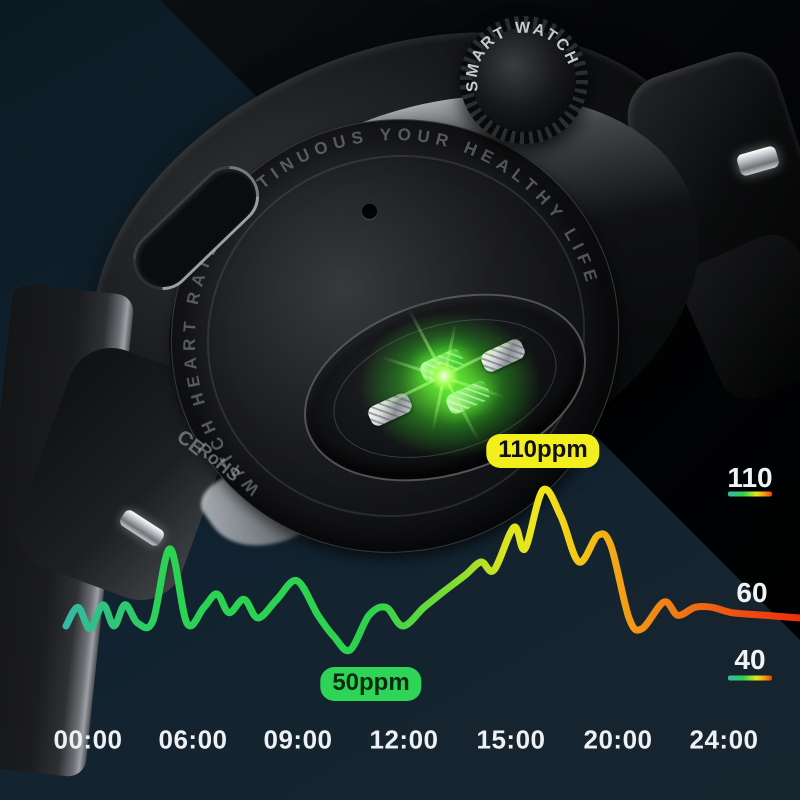  Describe the element at coordinates (750, 477) in the screenshot. I see `y-label-110: 110` at that location.